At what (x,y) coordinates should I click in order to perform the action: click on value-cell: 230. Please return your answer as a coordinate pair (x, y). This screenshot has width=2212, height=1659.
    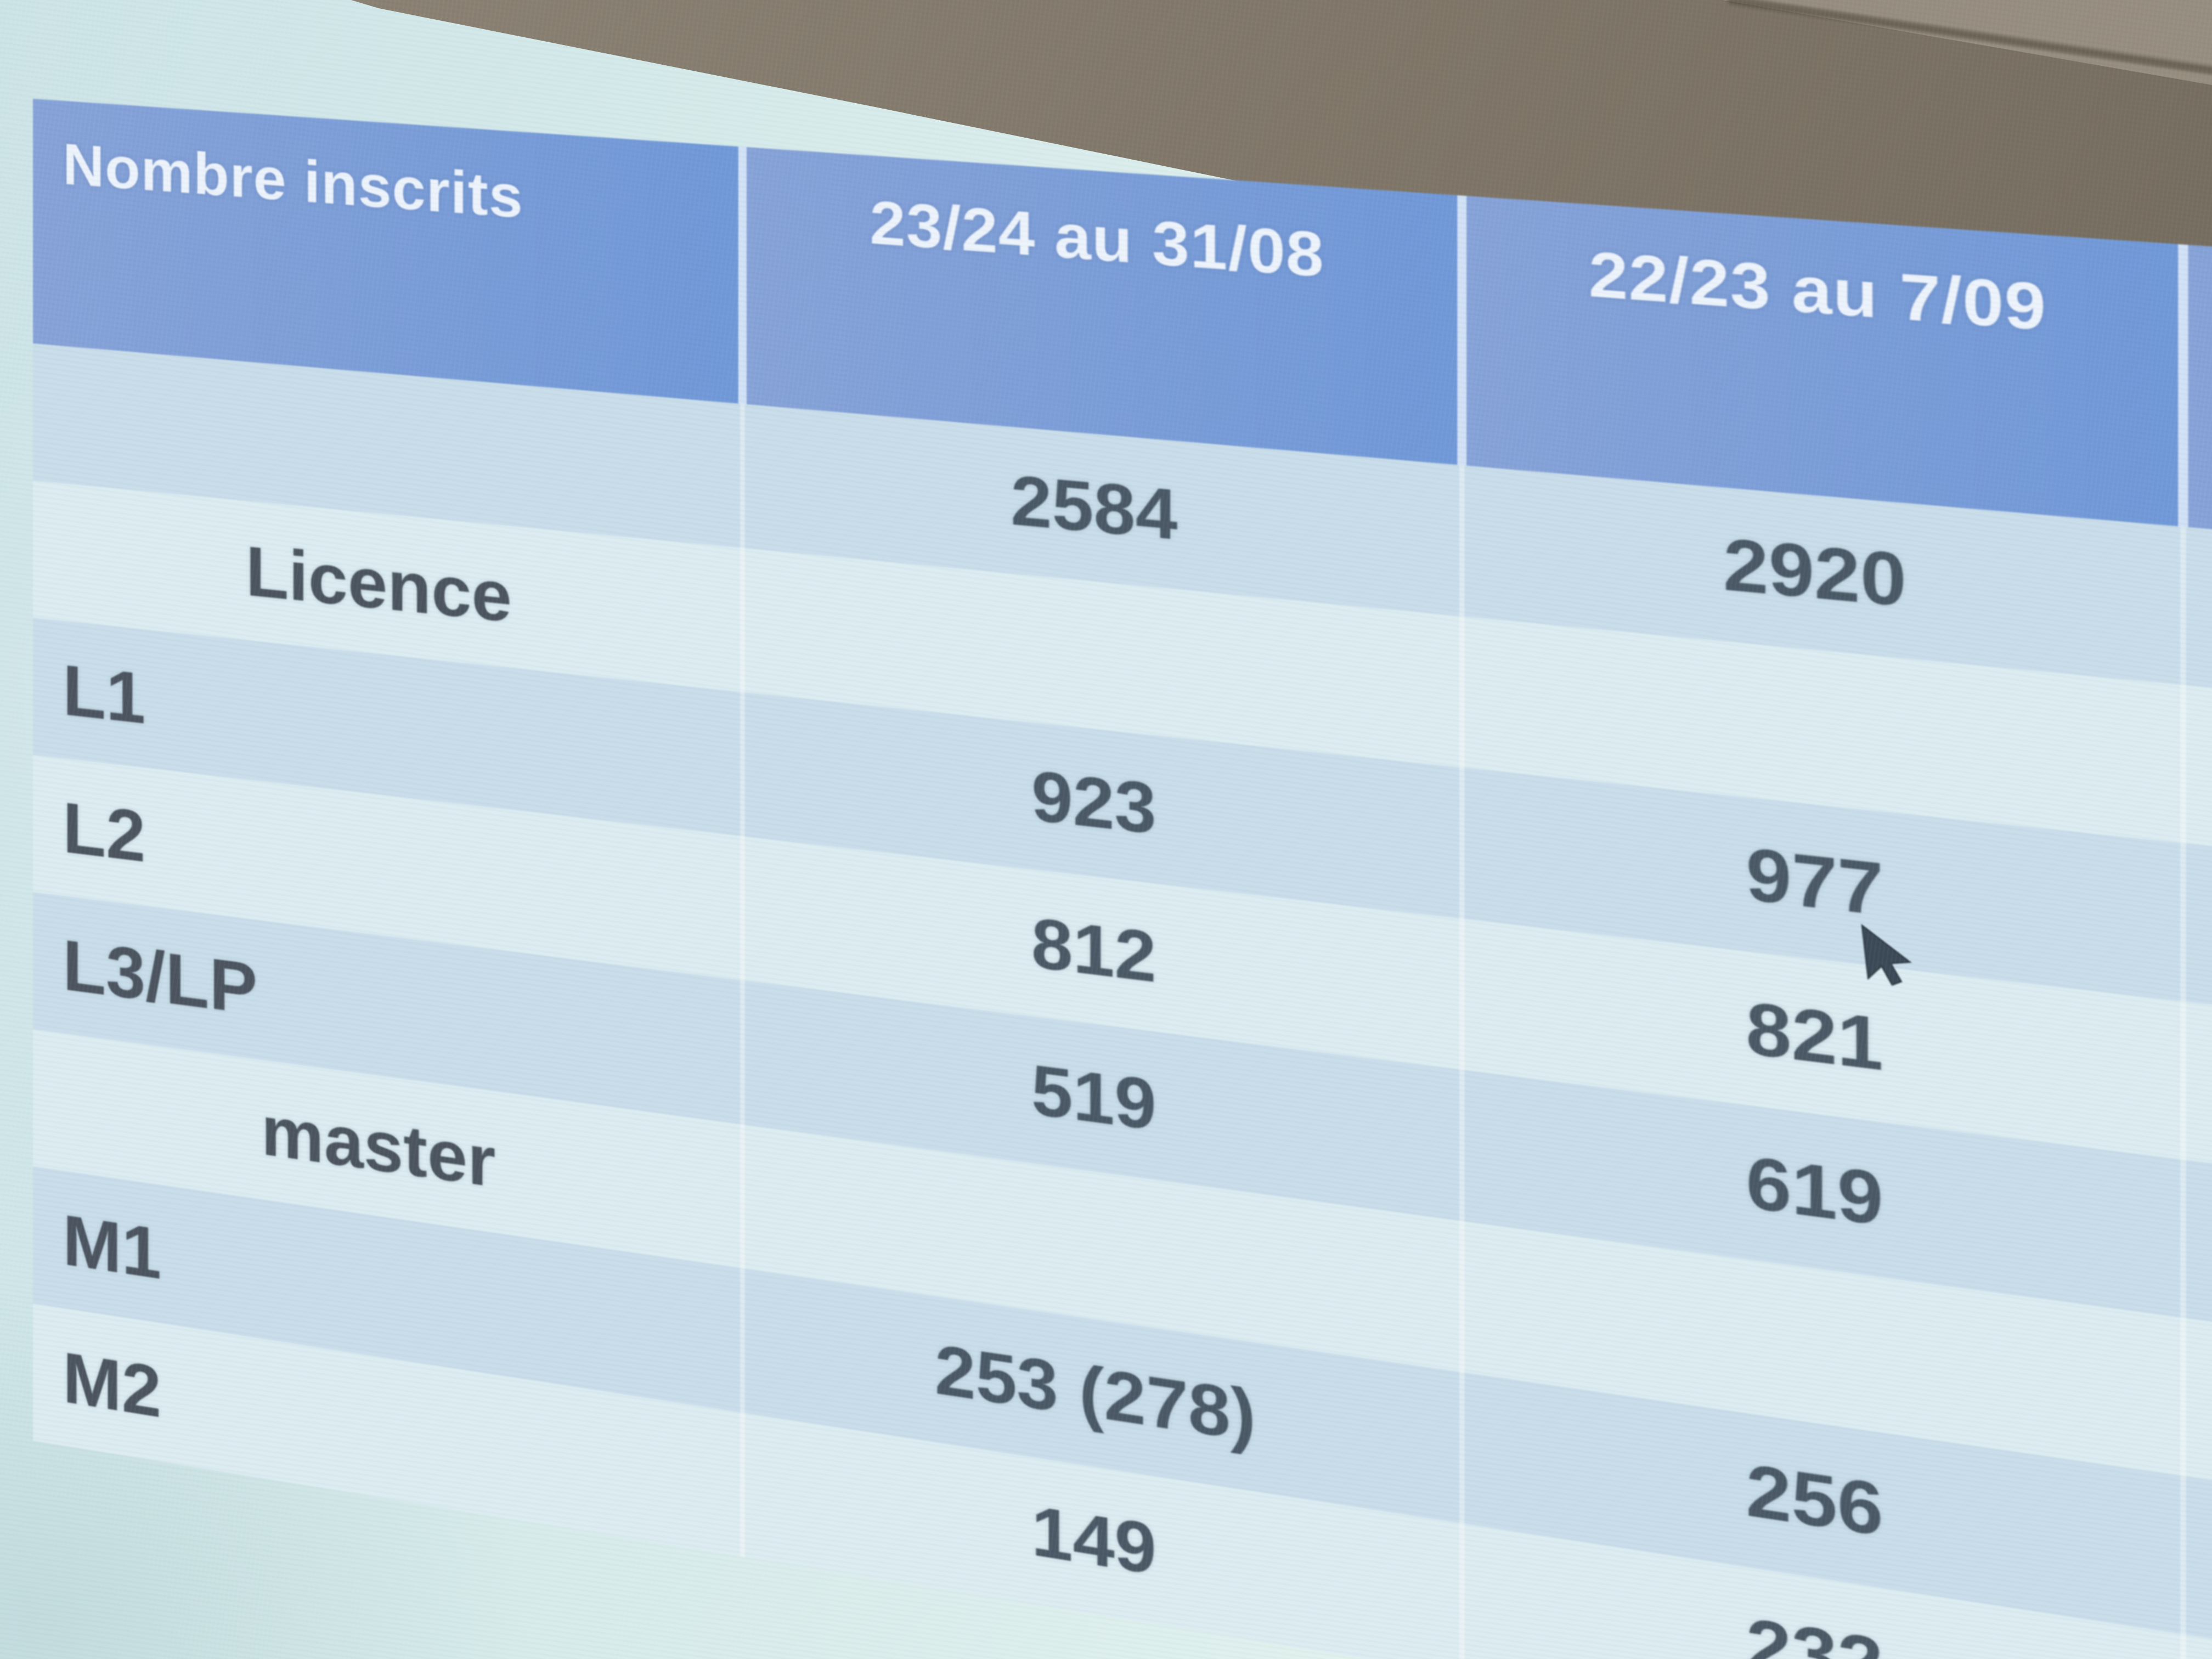
    Looking at the image, I should click on (2197, 1647).